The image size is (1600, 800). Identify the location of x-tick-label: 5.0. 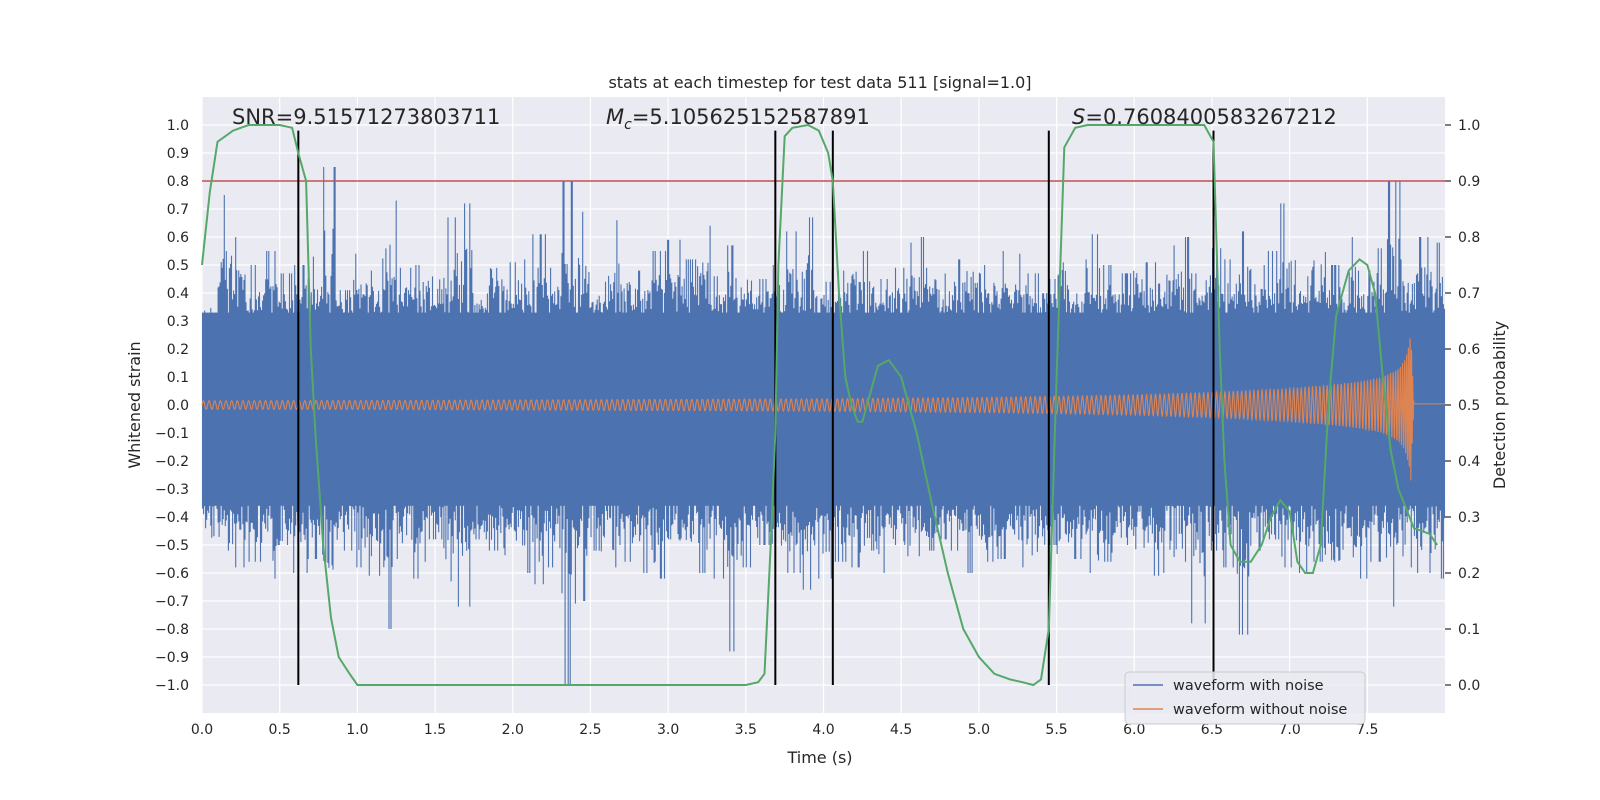
(979, 730).